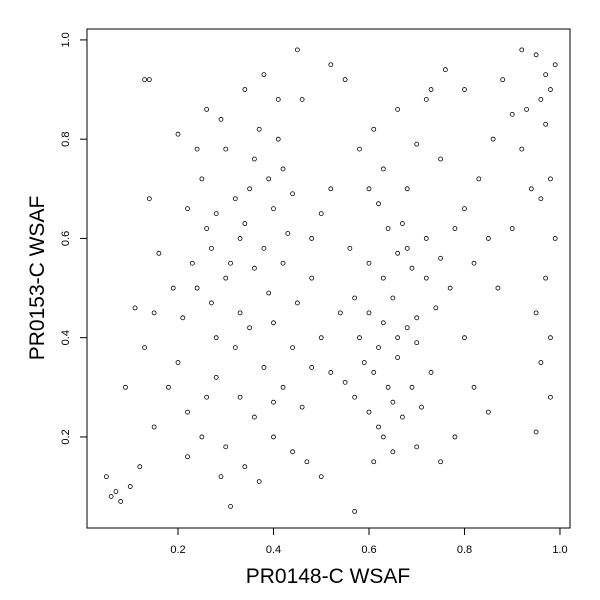  What do you see at coordinates (66, 139) in the screenshot?
I see `y-tick-label: 0.8` at bounding box center [66, 139].